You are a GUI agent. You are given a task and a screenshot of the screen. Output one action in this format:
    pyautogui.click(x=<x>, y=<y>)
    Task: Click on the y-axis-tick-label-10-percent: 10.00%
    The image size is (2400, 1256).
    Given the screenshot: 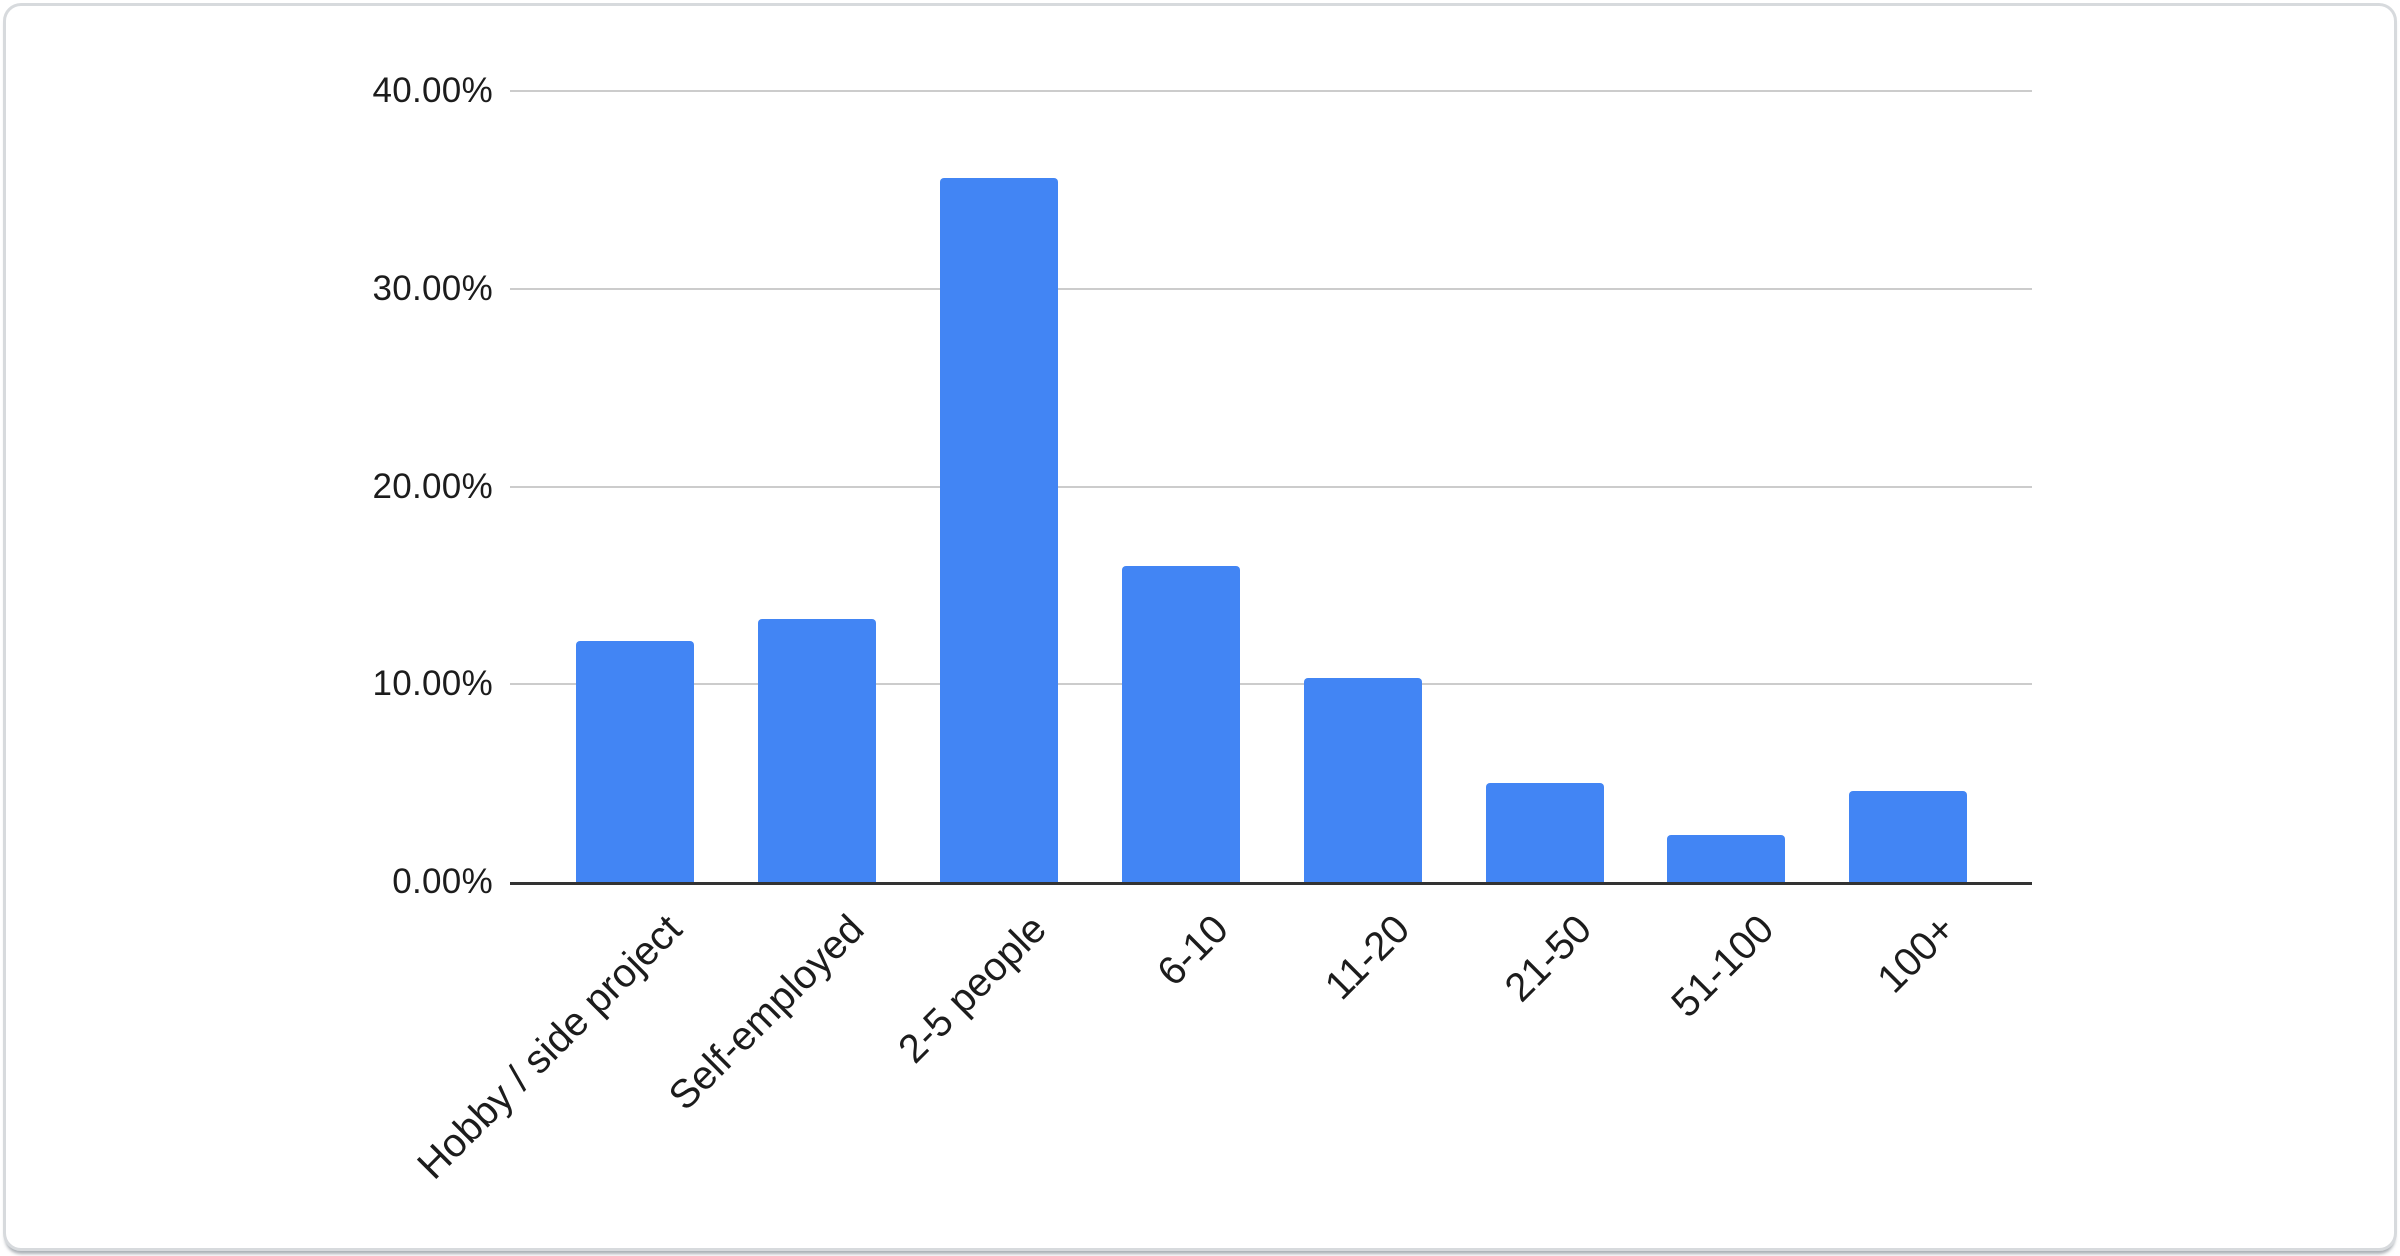 What is the action you would take?
    pyautogui.click(x=432, y=684)
    